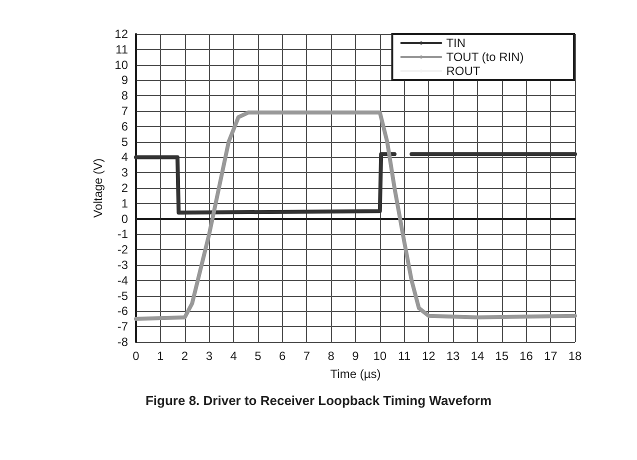  What do you see at coordinates (122, 49) in the screenshot?
I see `y-tick-label: 11` at bounding box center [122, 49].